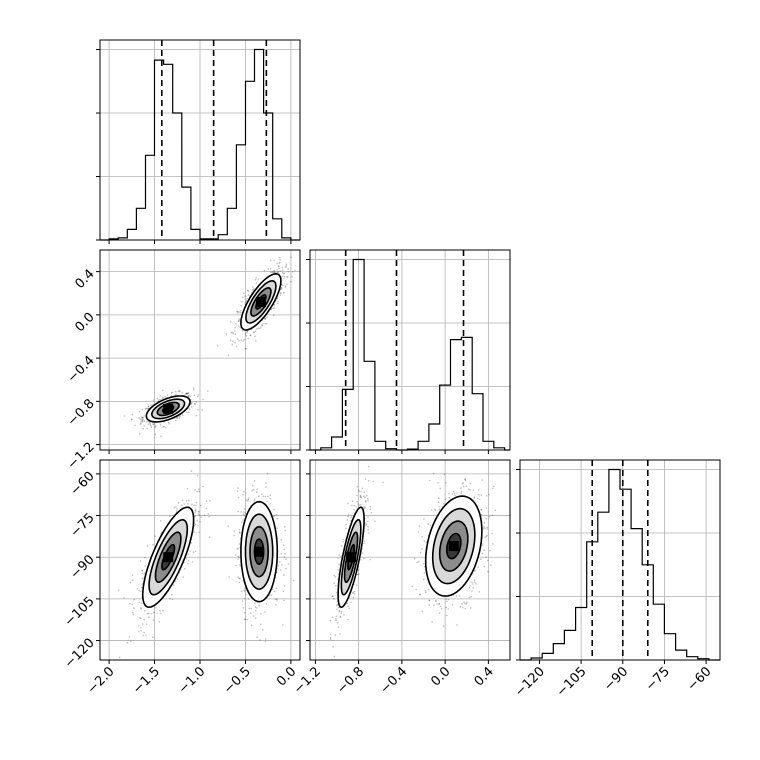 The width and height of the screenshot is (760, 760). What do you see at coordinates (168, 408) in the screenshot?
I see `density-peak` at bounding box center [168, 408].